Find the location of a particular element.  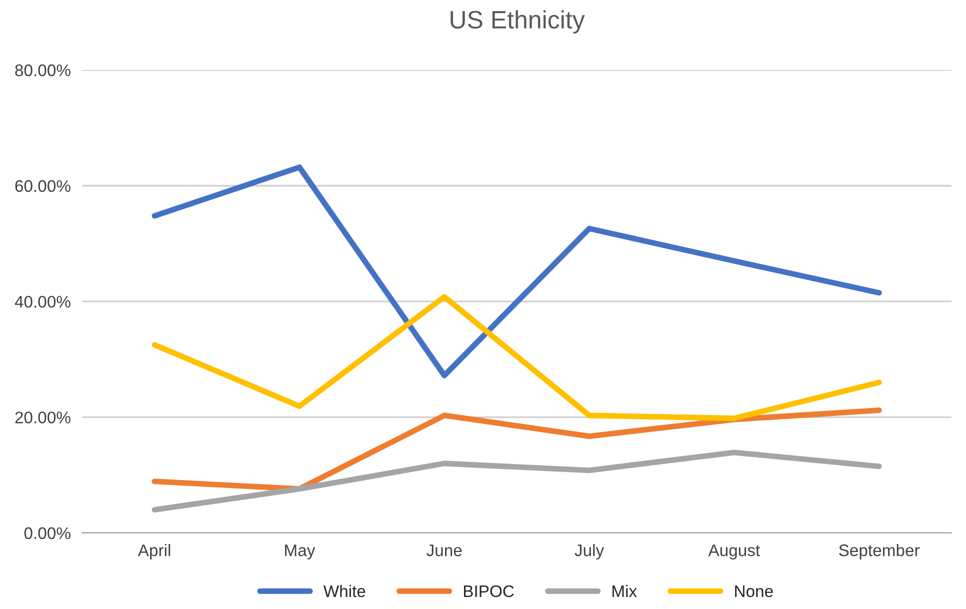

legend-label: None is located at coordinates (754, 592).